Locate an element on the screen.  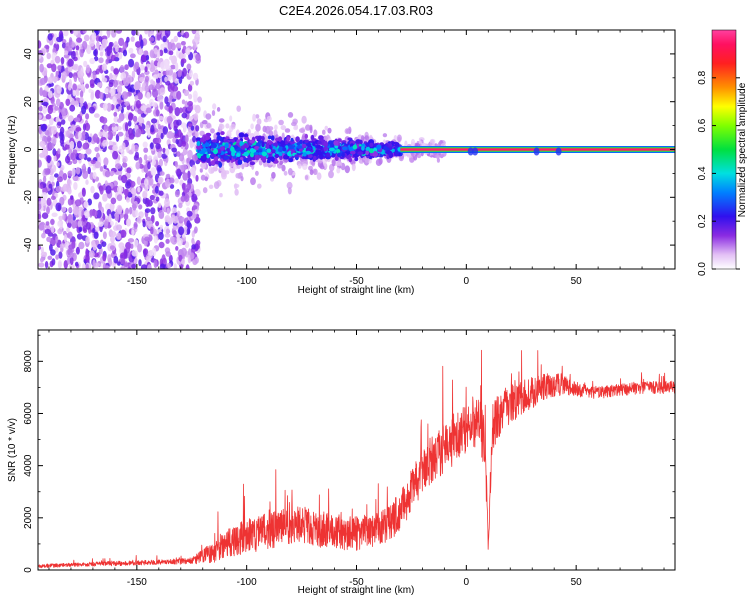
colorbar-tick-label: 0.2 is located at coordinates (702, 221).